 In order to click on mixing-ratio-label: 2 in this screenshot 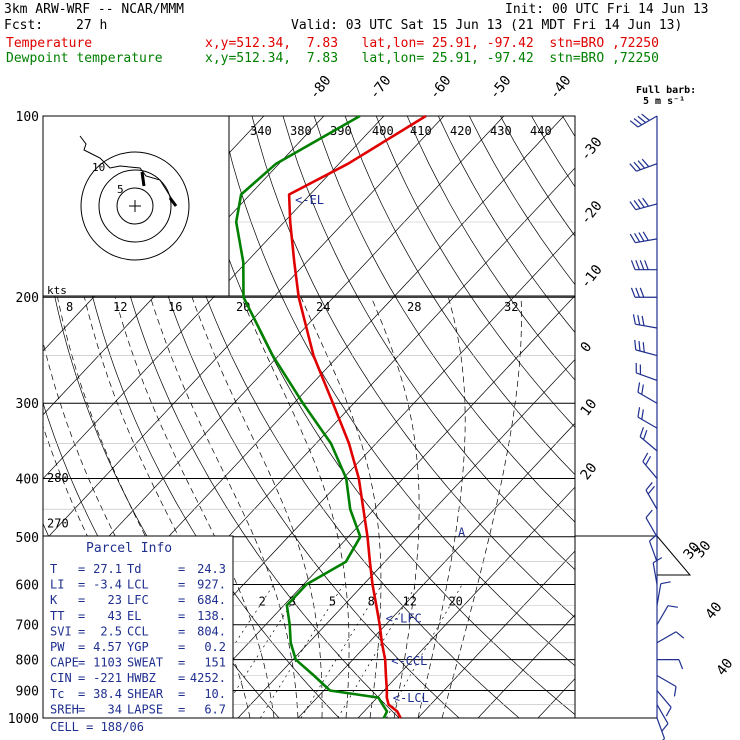, I will do `click(262, 601)`.